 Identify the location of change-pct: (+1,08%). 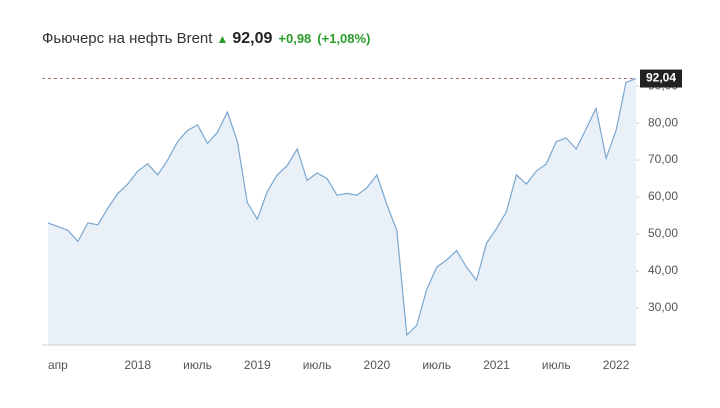
(344, 38).